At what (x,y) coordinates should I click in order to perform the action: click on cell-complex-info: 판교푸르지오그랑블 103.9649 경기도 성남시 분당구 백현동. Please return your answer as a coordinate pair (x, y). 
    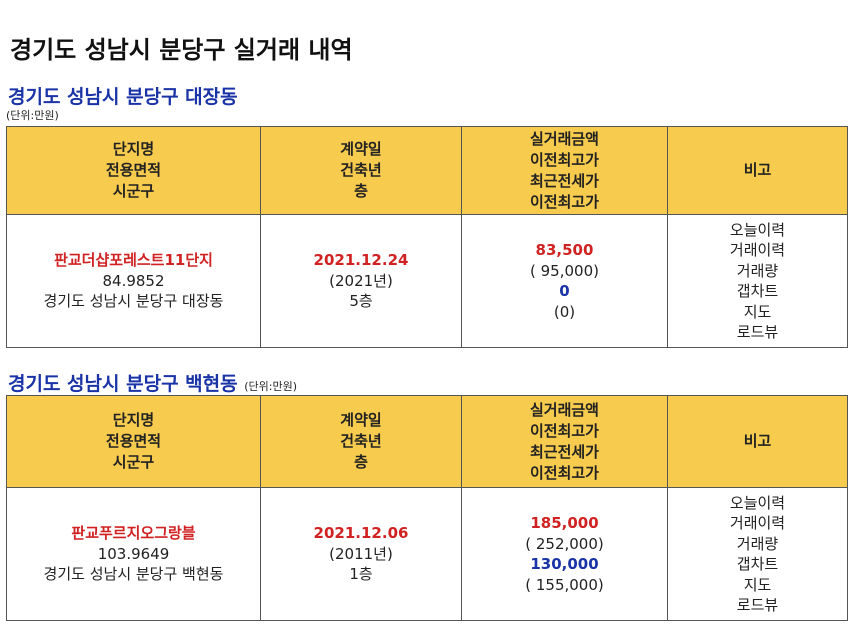
    Looking at the image, I should click on (133, 554).